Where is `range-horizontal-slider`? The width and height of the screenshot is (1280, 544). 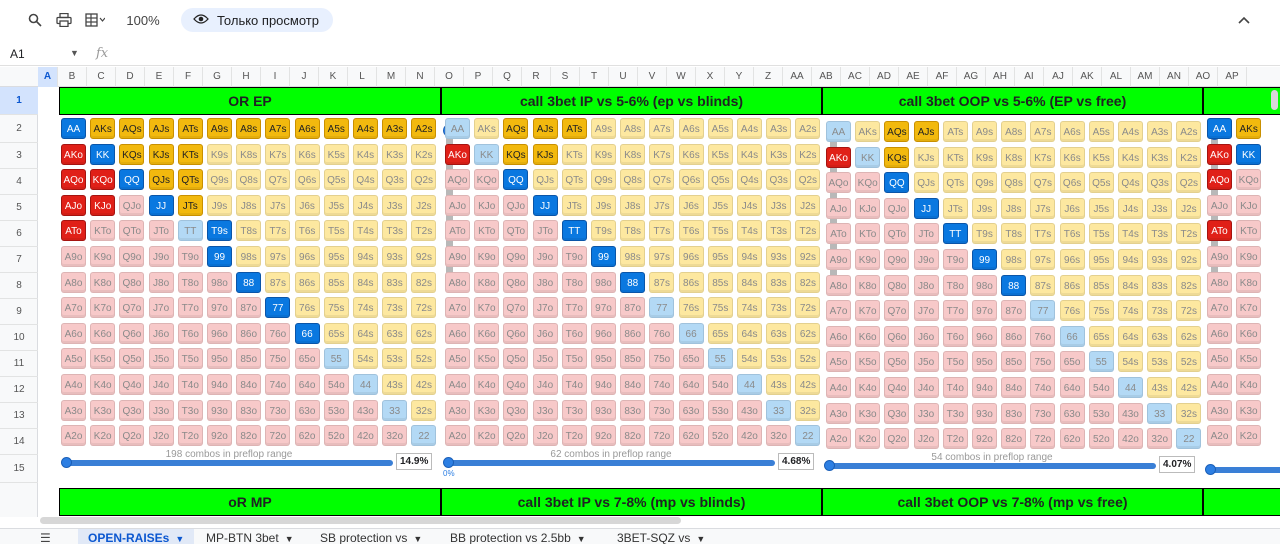
range-horizontal-slider is located at coordinates (228, 462).